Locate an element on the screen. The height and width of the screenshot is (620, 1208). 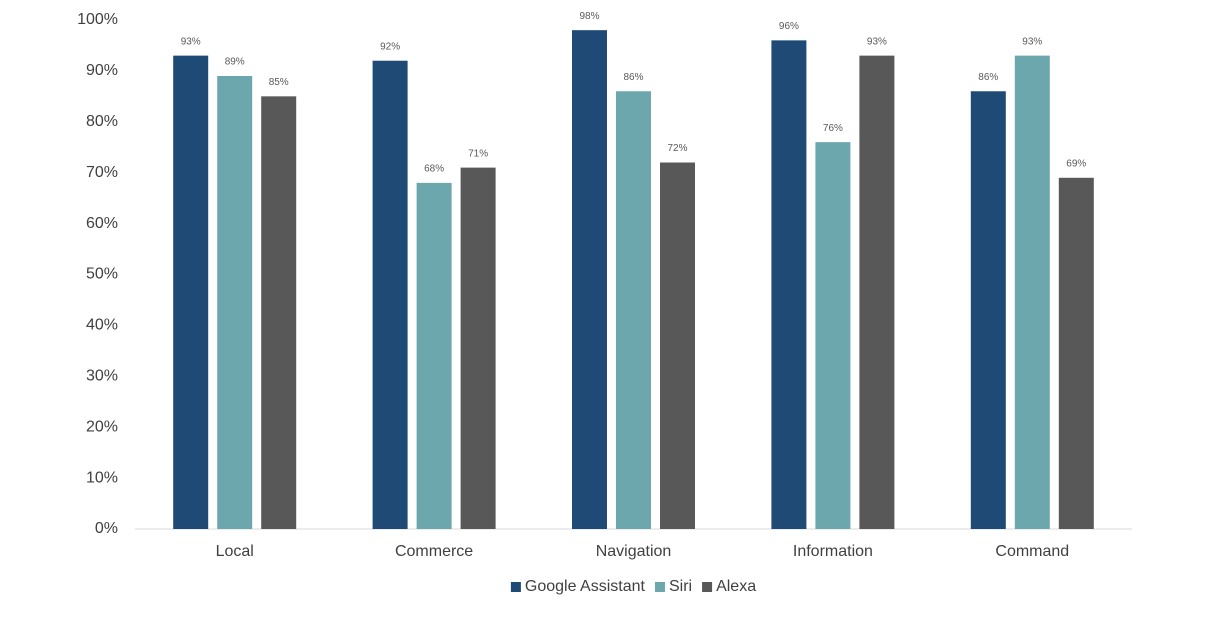
value-label: 98% is located at coordinates (589, 16).